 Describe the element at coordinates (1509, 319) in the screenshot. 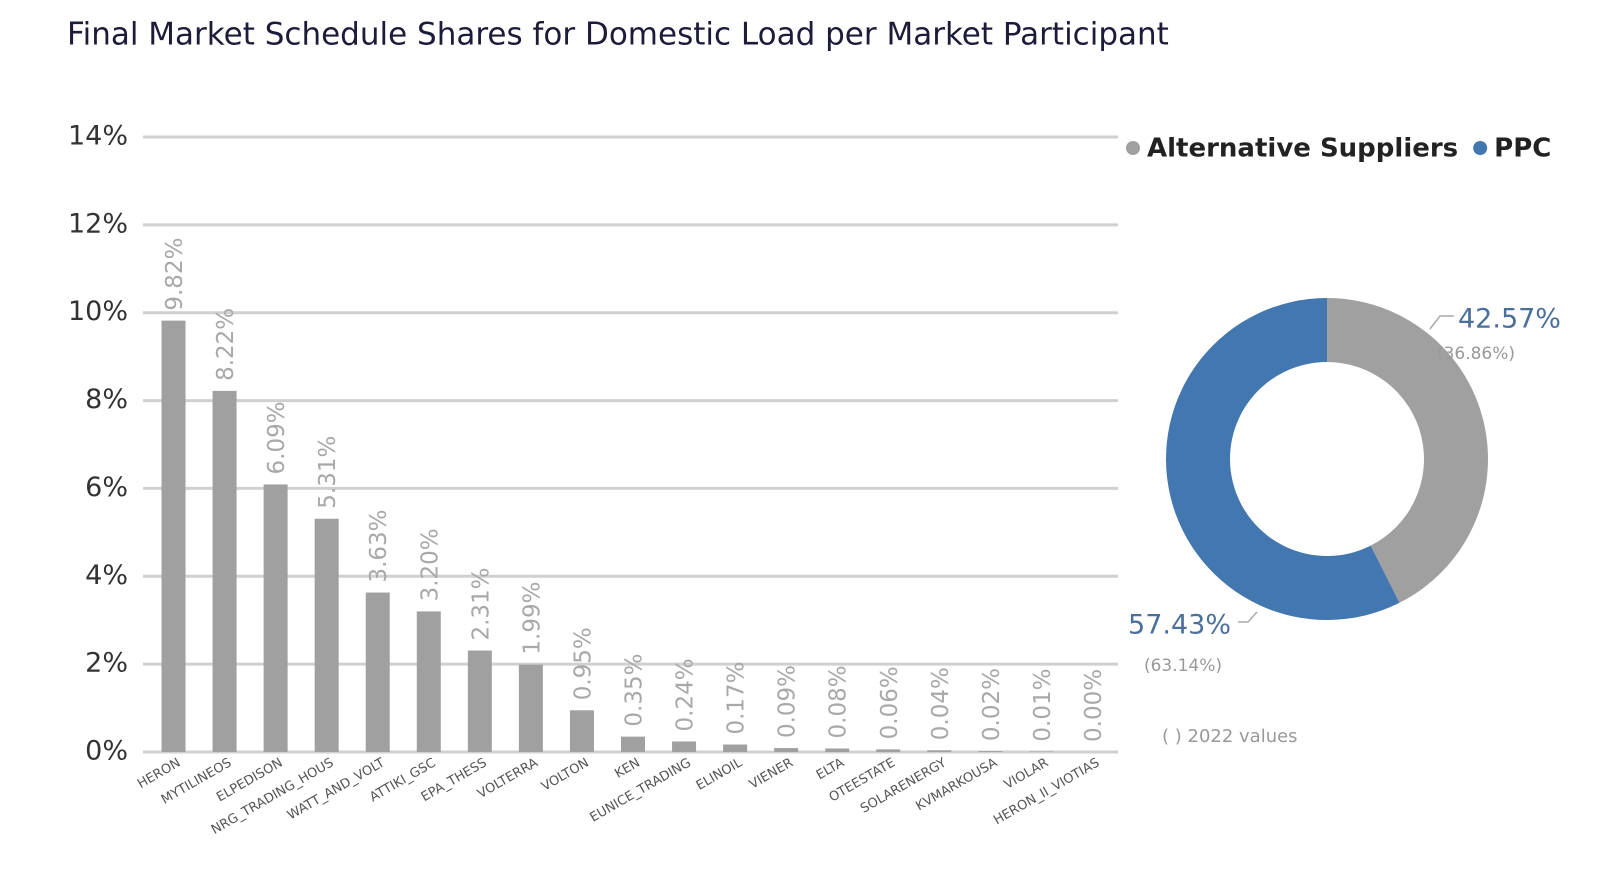

I see `value-label: 42.57%` at that location.